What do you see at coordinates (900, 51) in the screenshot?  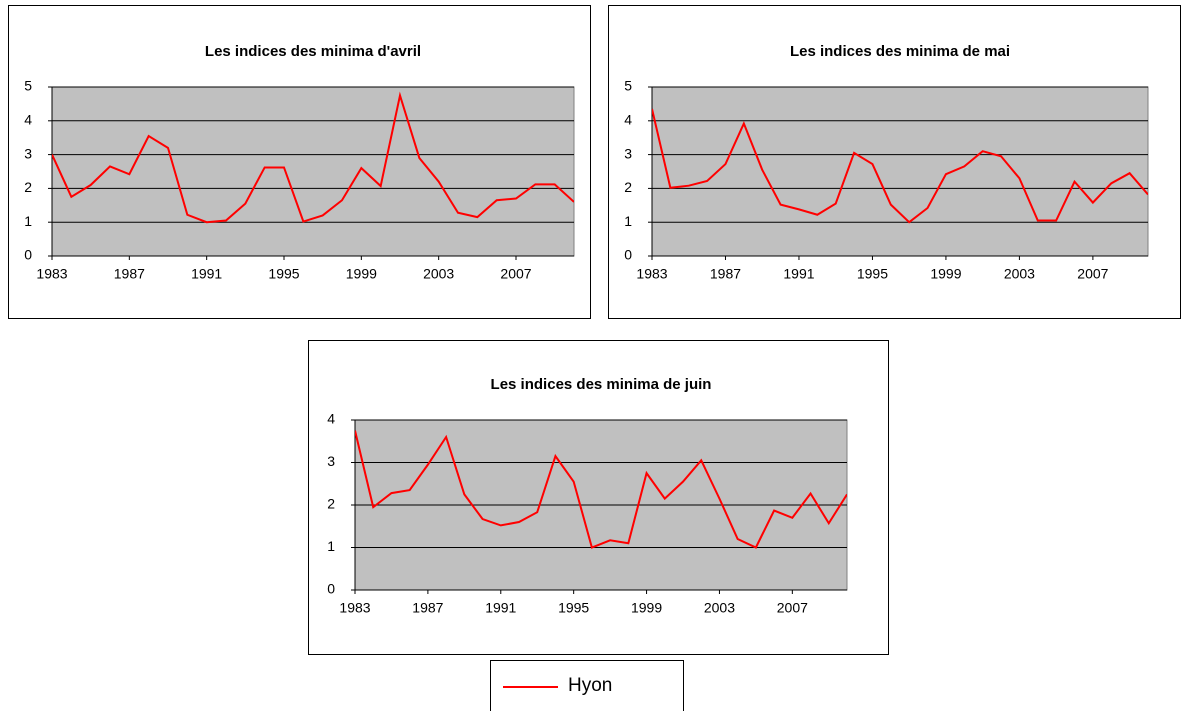 I see `chart-title: Les indices des minima de mai` at bounding box center [900, 51].